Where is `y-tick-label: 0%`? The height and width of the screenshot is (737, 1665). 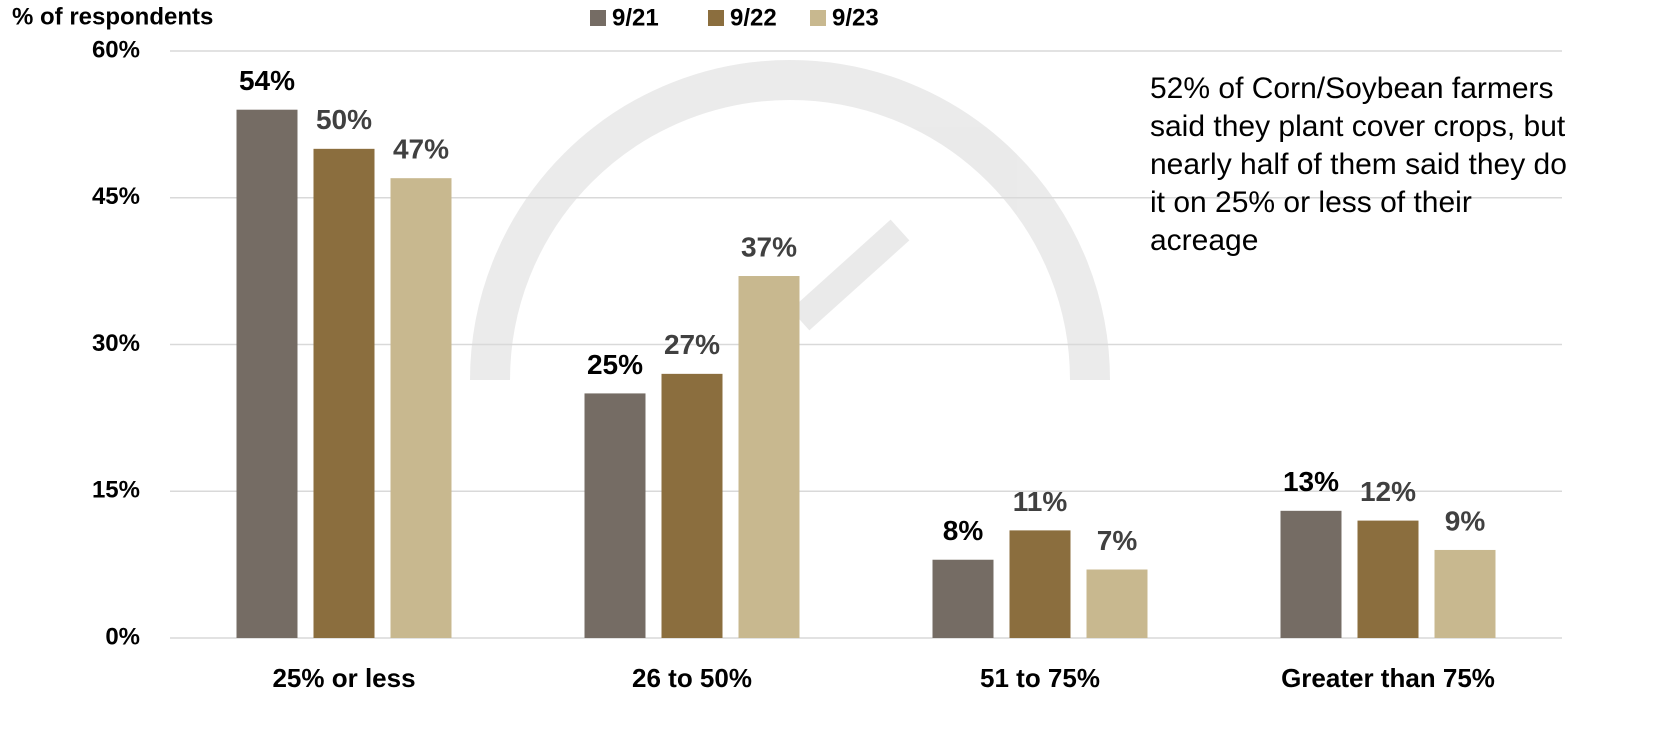 y-tick-label: 0% is located at coordinates (122, 636).